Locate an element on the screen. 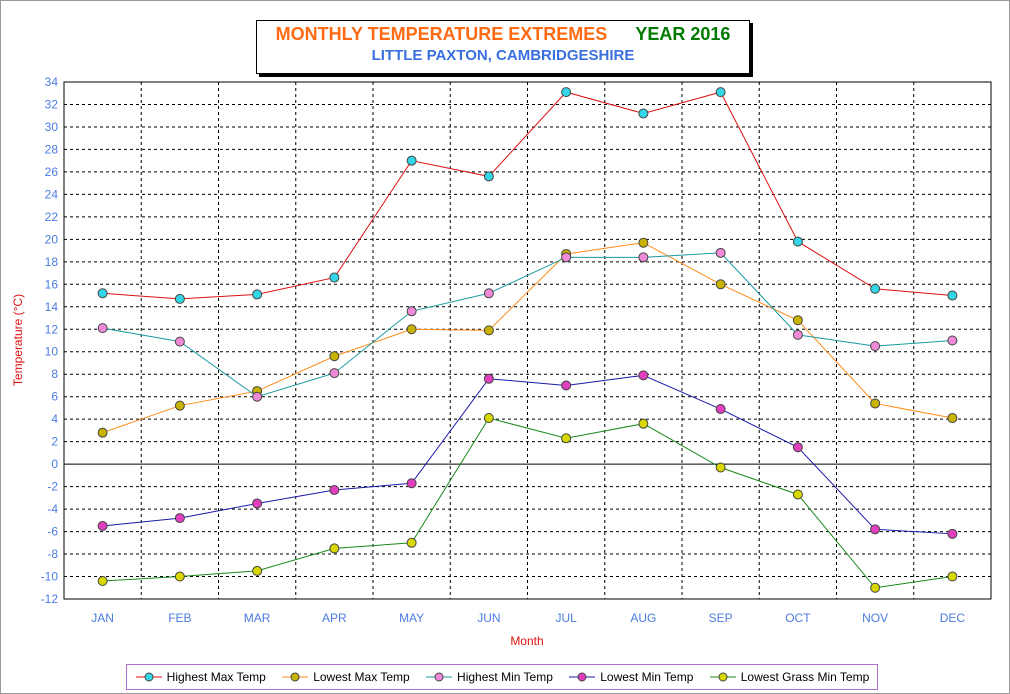 Image resolution: width=1010 pixels, height=694 pixels. y-tick-label: 18 is located at coordinates (52, 262).